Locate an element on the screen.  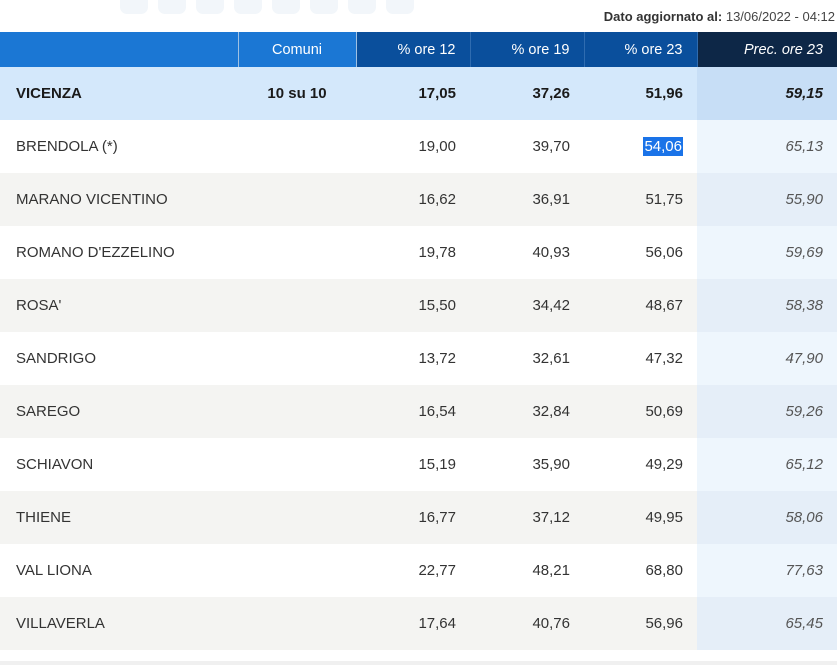
municipality-prec: 59,26 is located at coordinates (767, 411).